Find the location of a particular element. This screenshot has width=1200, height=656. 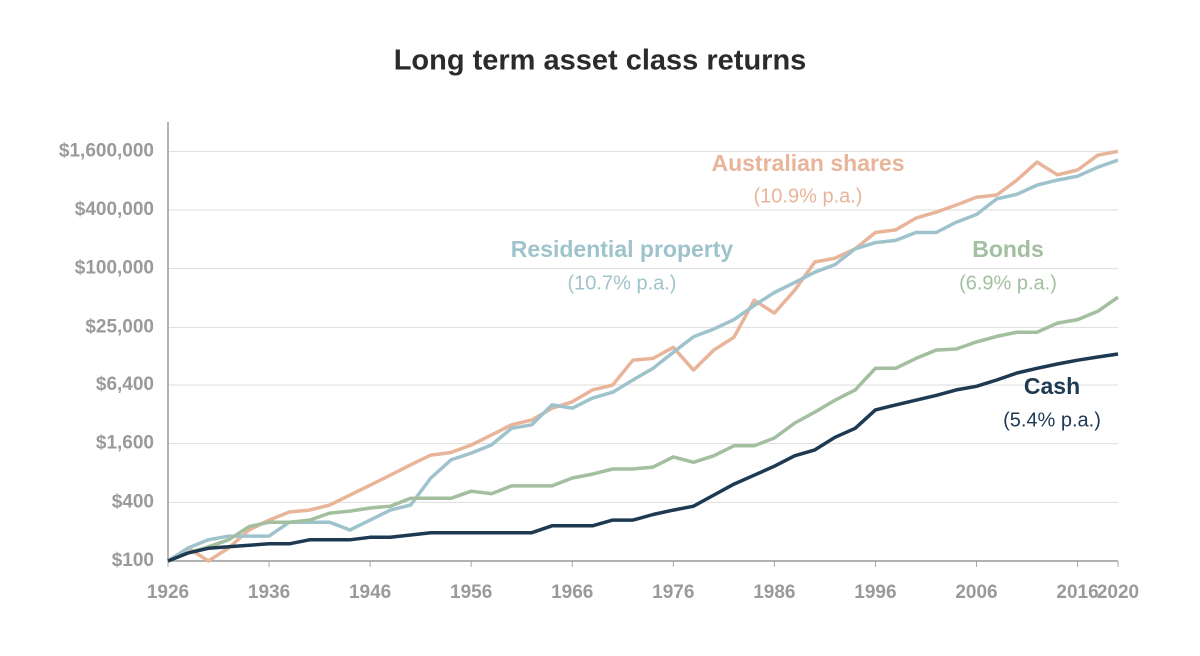

series-label: Australian shares is located at coordinates (807, 163).